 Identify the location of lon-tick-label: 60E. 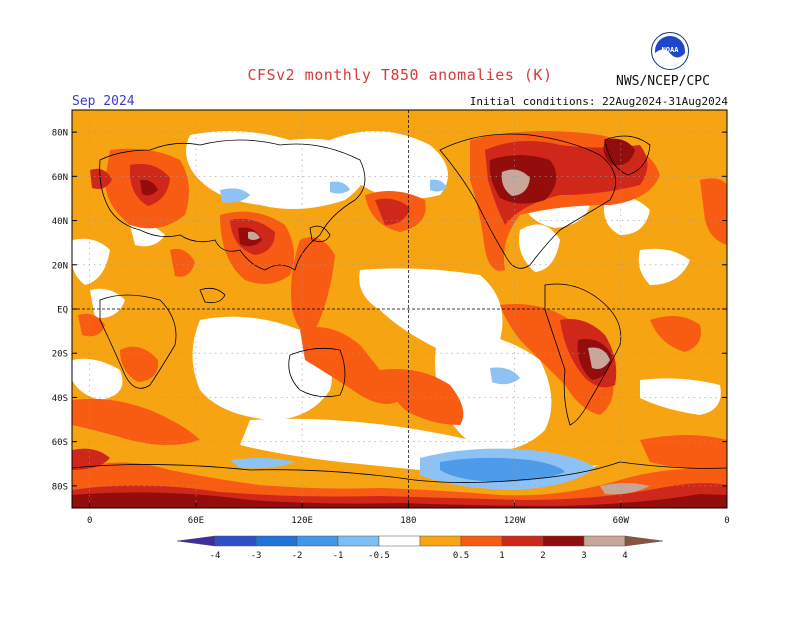
(196, 521).